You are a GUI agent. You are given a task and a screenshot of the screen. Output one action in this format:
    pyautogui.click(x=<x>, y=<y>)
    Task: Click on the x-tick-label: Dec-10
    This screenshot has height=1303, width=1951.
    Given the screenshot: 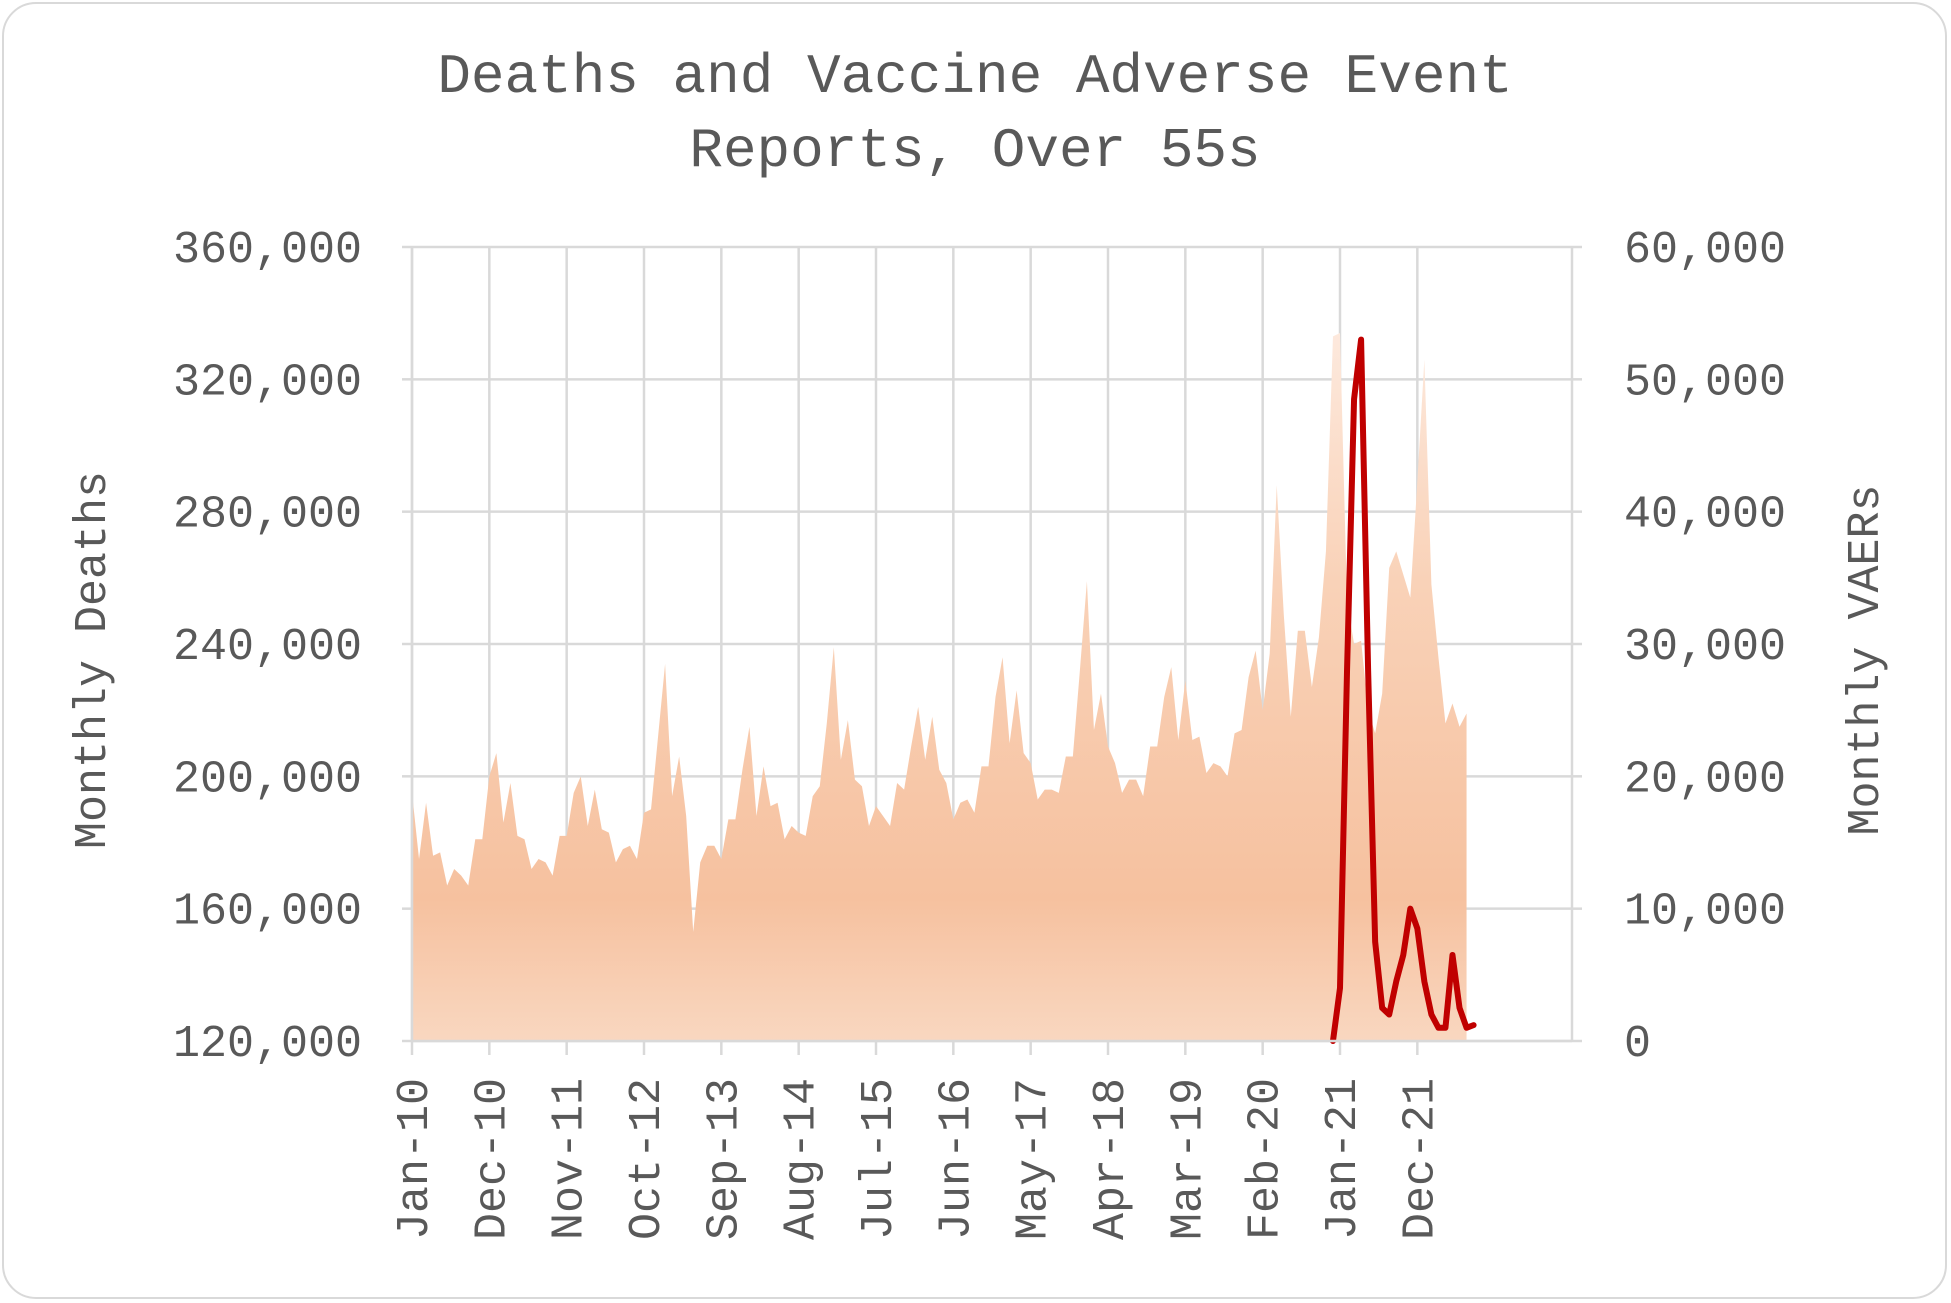 What is the action you would take?
    pyautogui.click(x=492, y=1159)
    